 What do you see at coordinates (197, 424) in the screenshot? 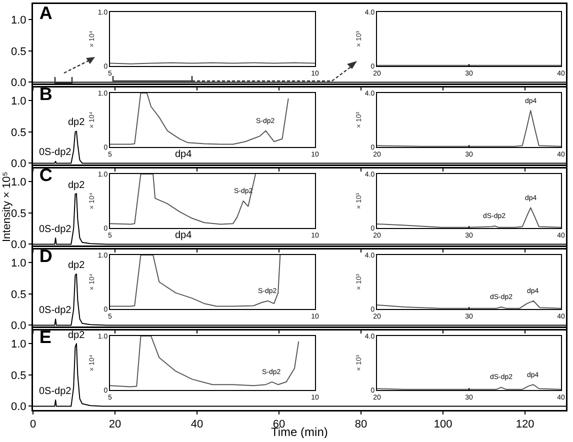
I see `x-tick-label: 40` at bounding box center [197, 424].